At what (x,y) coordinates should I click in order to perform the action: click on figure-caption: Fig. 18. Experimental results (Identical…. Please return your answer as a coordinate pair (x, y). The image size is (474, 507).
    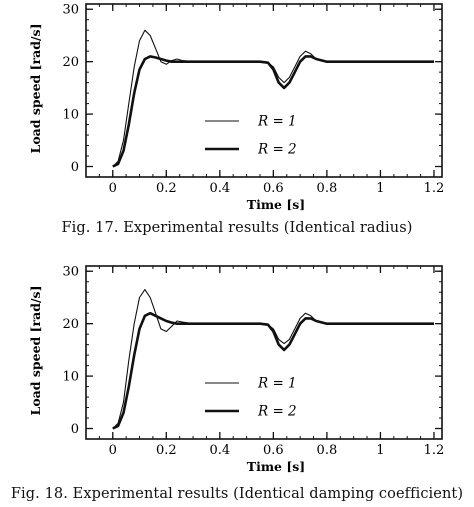
    Looking at the image, I should click on (237, 494).